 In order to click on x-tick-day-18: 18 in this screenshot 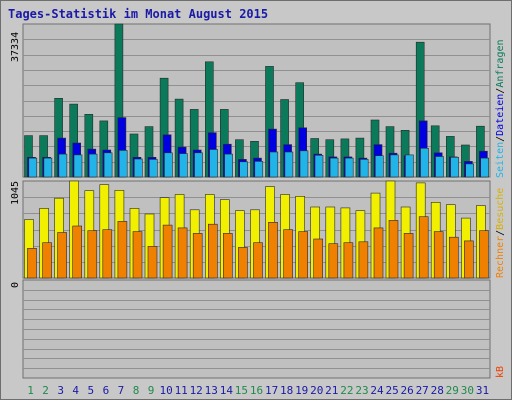, I will do `click(286, 390)`.